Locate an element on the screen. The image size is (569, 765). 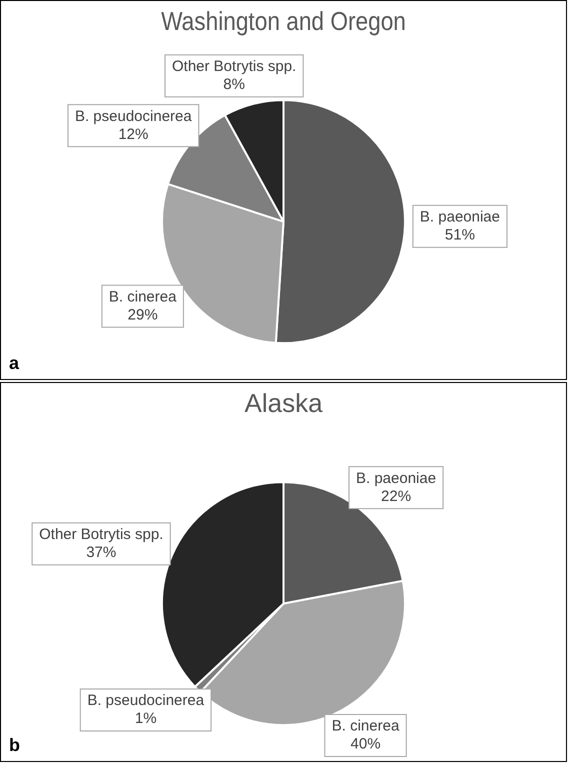
data-label: 29% is located at coordinates (143, 315).